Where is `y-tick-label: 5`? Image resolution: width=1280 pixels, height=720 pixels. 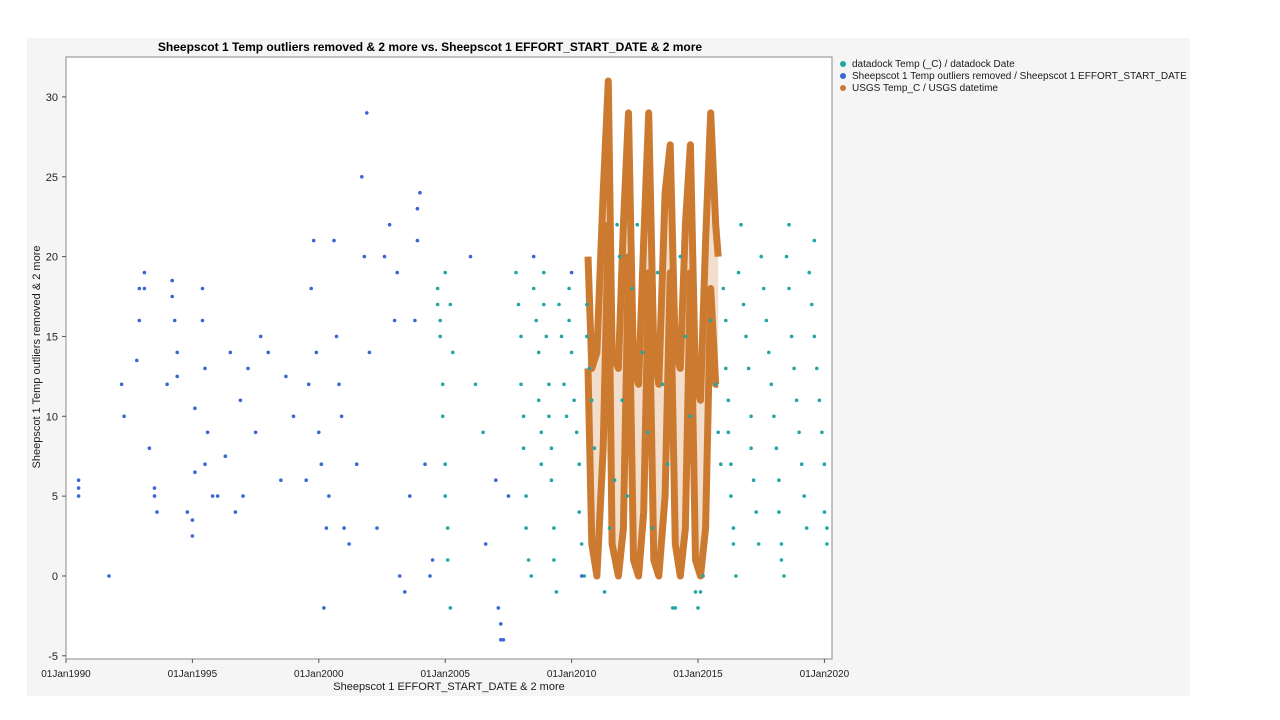
y-tick-label: 5 is located at coordinates (55, 497).